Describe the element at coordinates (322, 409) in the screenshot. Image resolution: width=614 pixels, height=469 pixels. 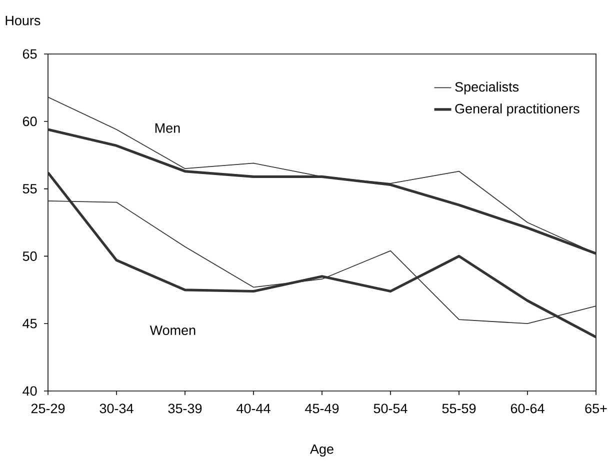
I see `x-tick-label: 45-49` at that location.